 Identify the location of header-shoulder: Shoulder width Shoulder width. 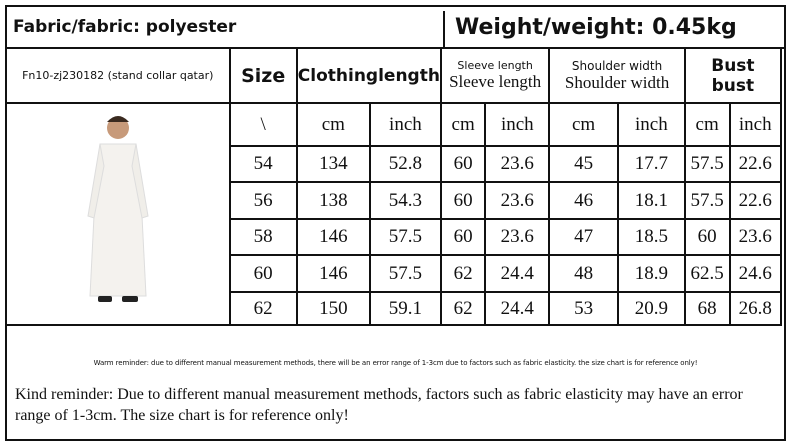
(617, 75).